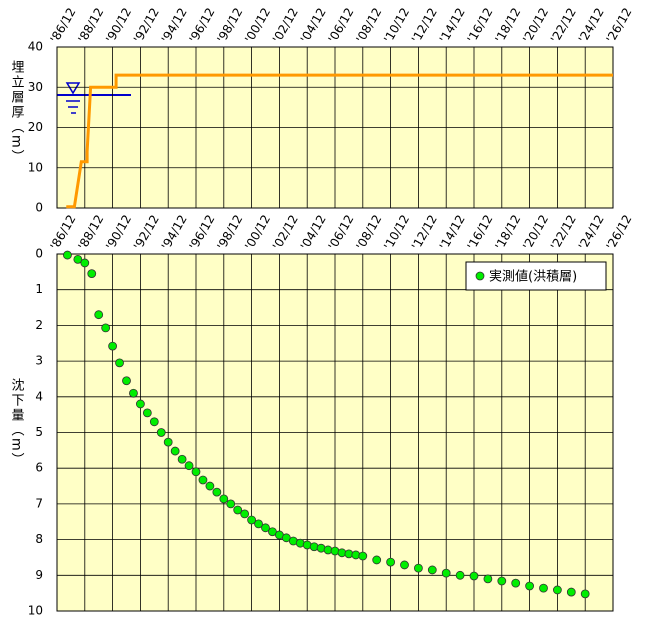 This screenshot has width=657, height=624. I want to click on legend-label: 実測値(洪積層), so click(533, 277).